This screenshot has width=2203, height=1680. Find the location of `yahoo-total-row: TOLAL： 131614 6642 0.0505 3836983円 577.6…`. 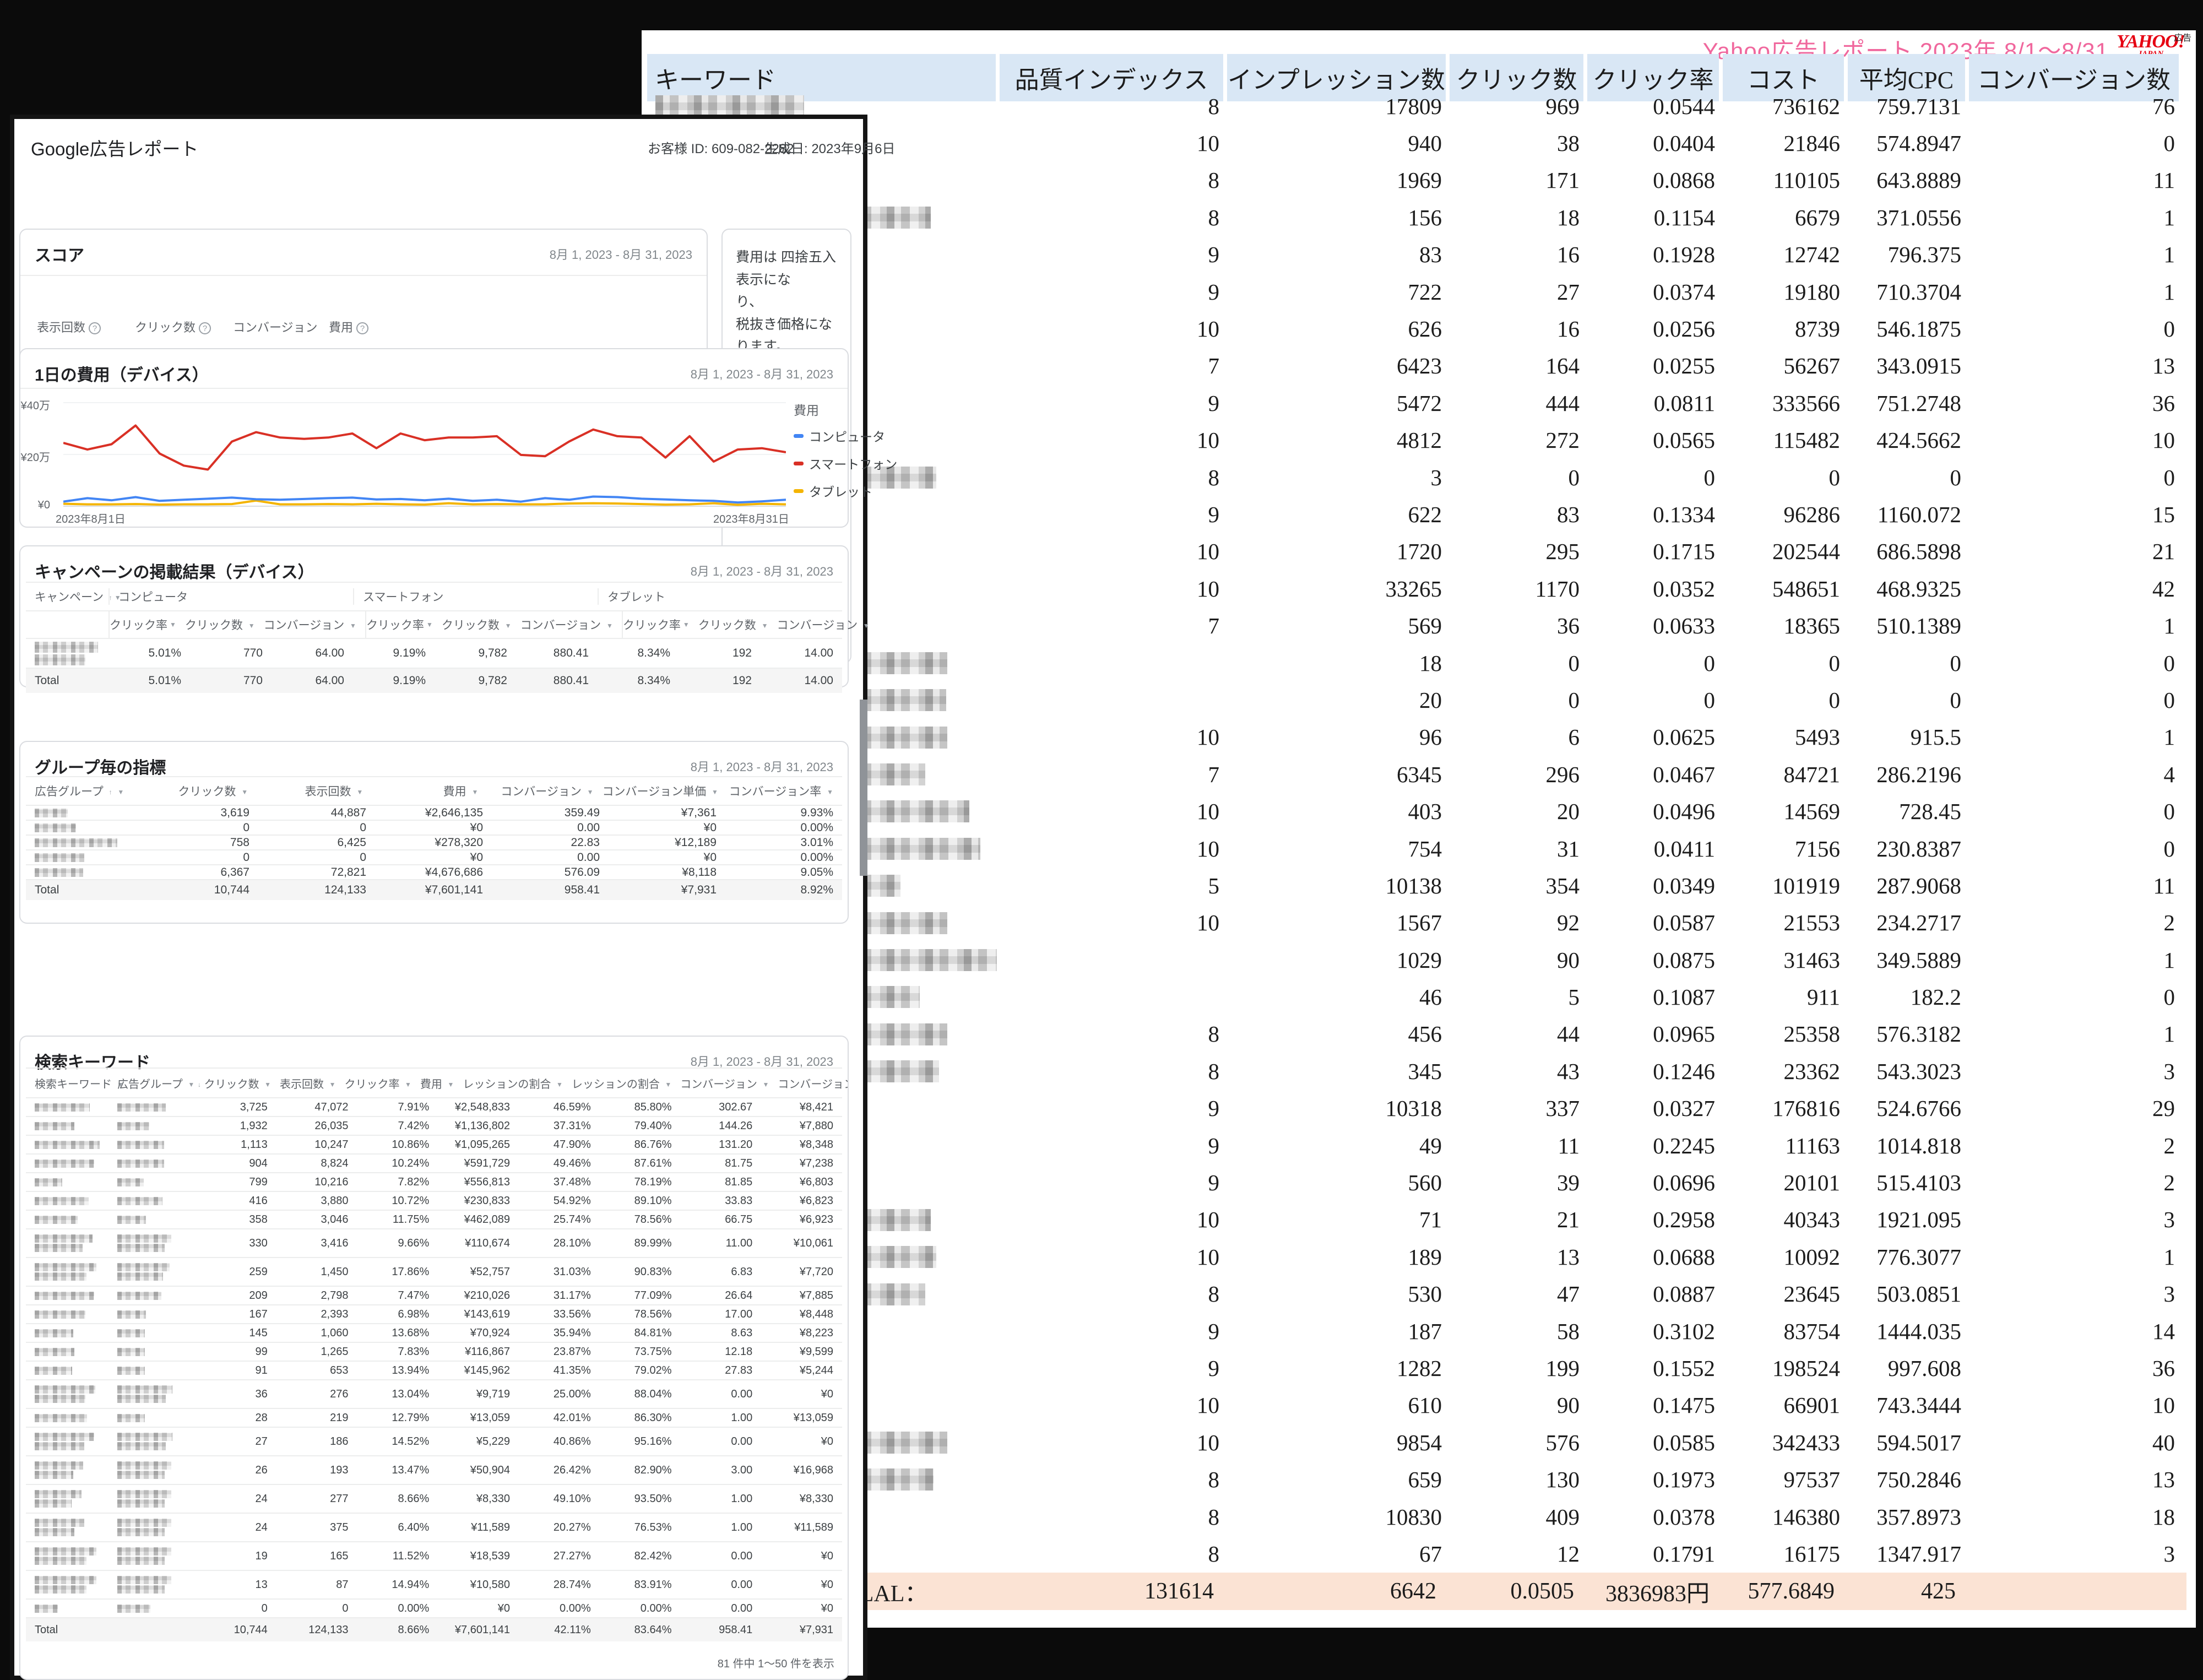

yahoo-total-row: TOLAL： 131614 6642 0.0505 3836983円 577.6… is located at coordinates (1416, 1592).